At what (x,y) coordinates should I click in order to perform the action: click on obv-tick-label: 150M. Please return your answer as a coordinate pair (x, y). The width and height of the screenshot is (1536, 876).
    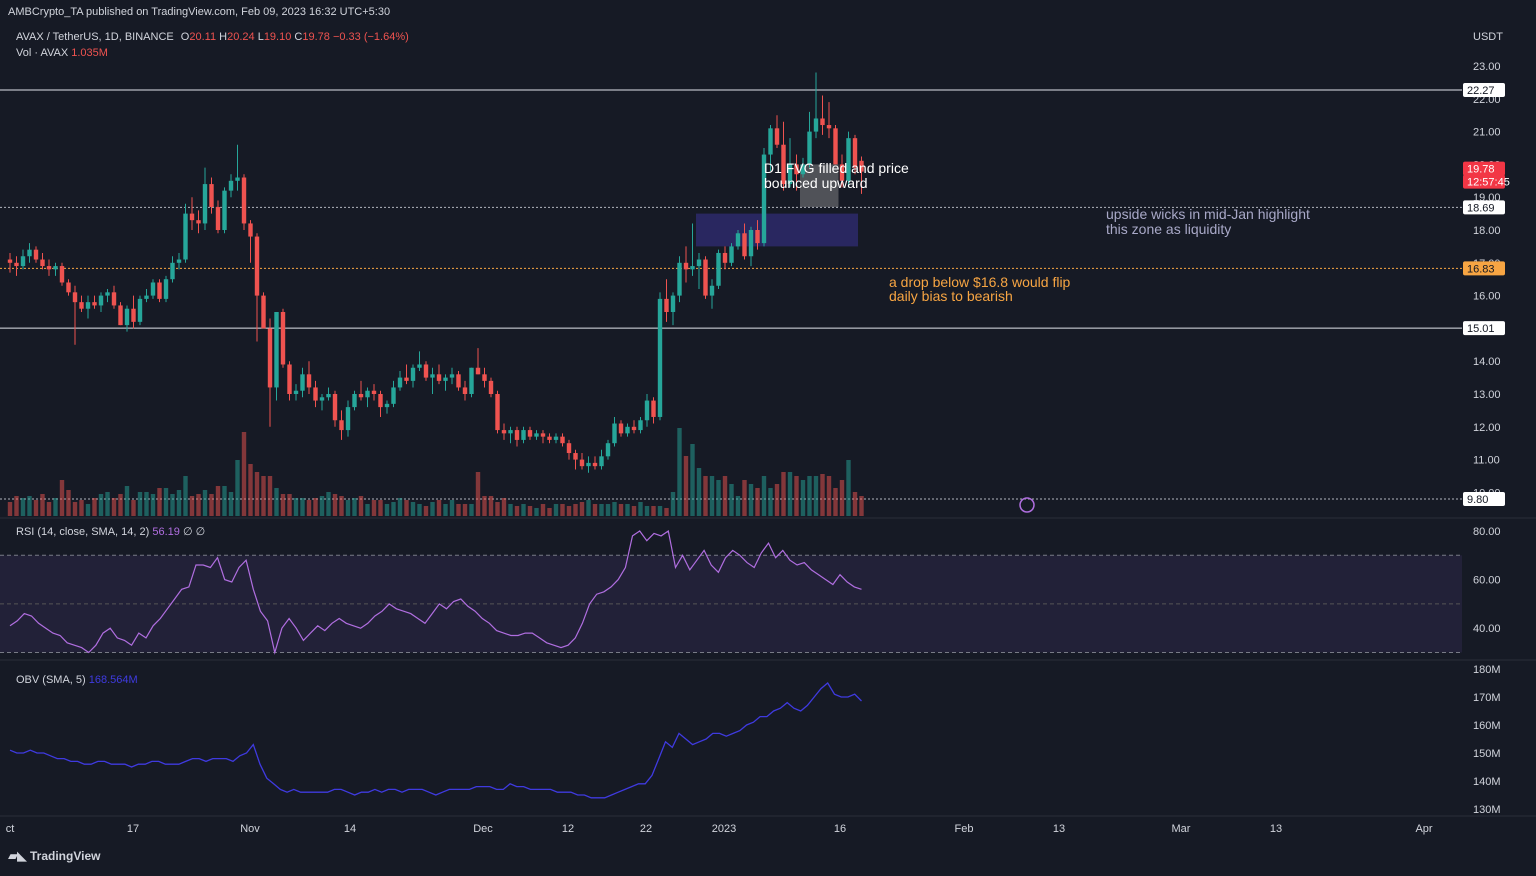
    Looking at the image, I should click on (1487, 754).